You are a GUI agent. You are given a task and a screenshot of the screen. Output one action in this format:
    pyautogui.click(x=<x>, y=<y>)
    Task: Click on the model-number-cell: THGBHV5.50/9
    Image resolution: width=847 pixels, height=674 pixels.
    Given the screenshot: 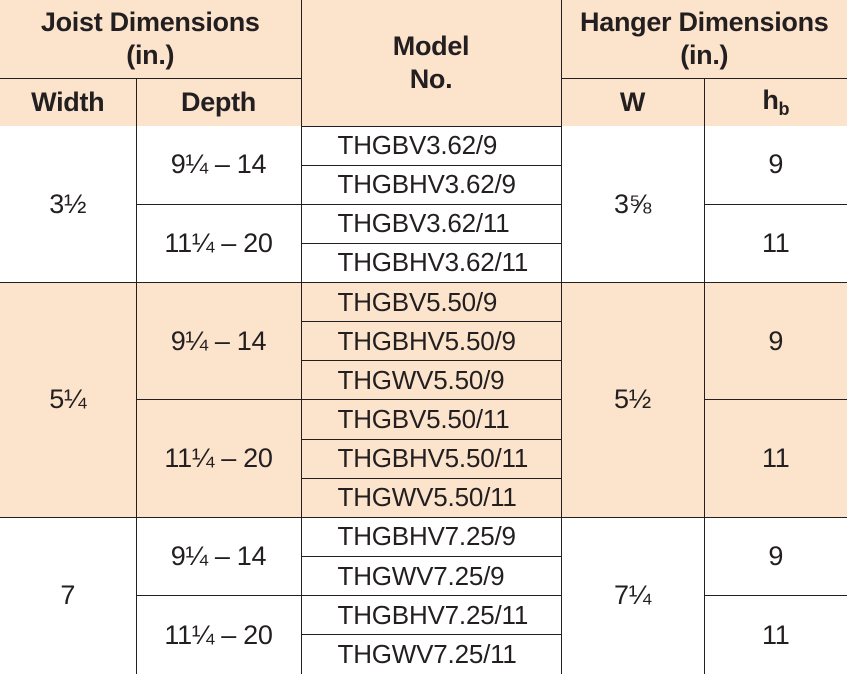 What is the action you would take?
    pyautogui.click(x=431, y=341)
    